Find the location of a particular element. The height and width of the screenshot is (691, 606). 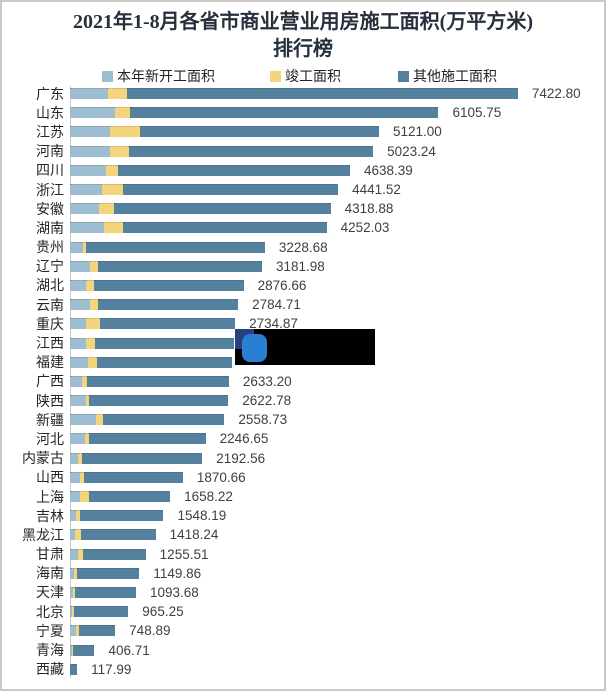

value-label: 4318.88 is located at coordinates (369, 209).